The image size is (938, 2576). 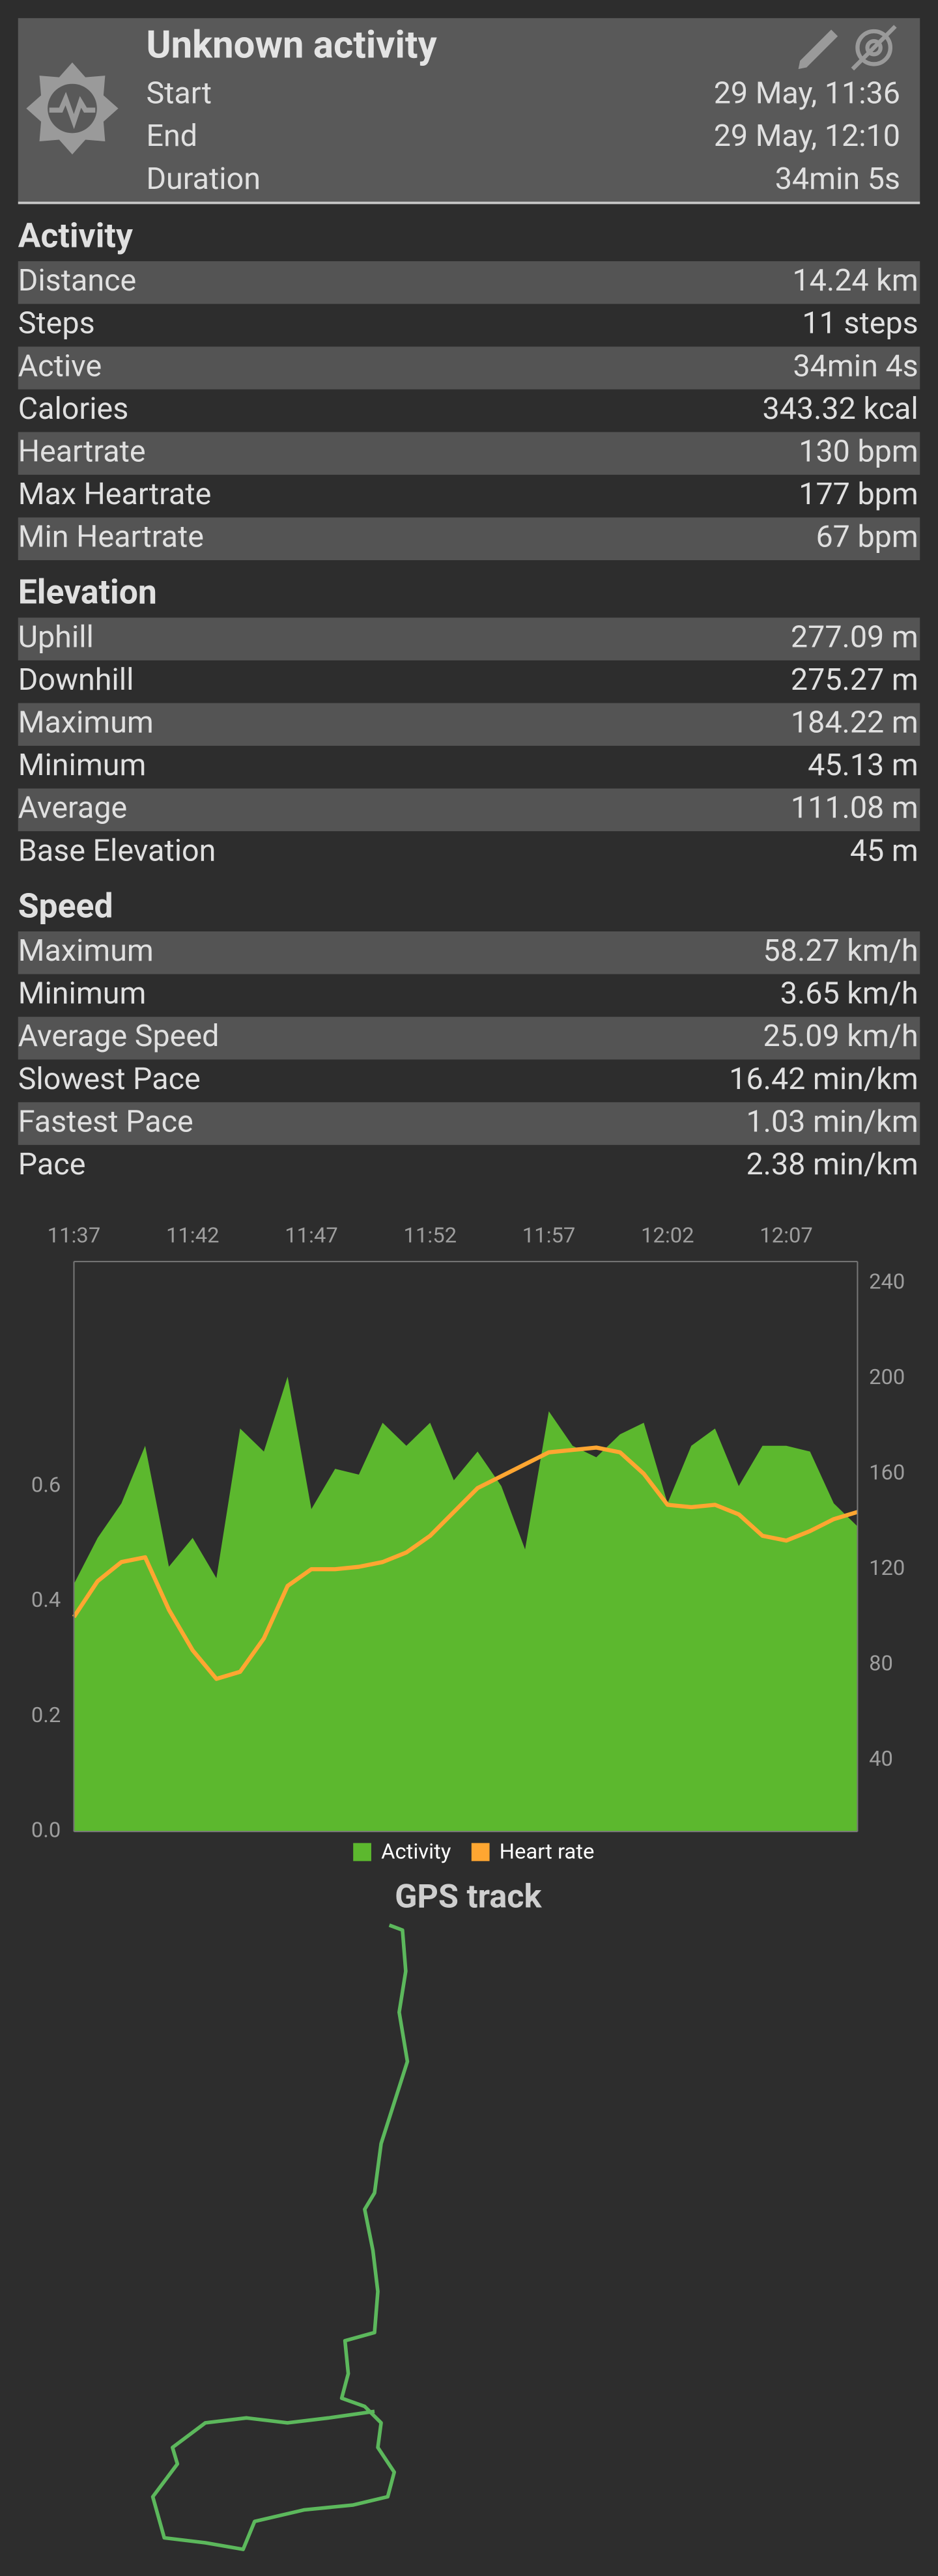 I want to click on row-value: 177 bpm, so click(x=859, y=494).